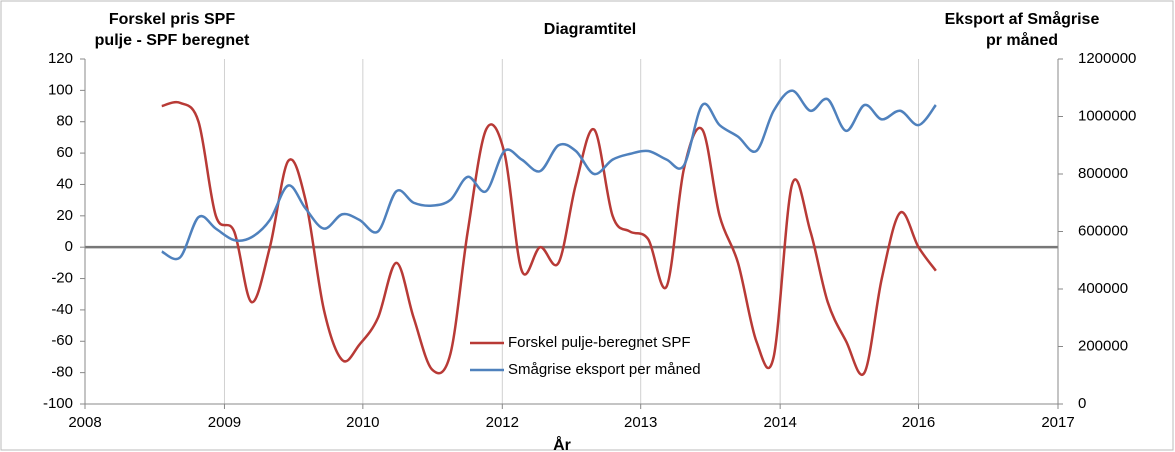 This screenshot has height=452, width=1175. Describe the element at coordinates (502, 422) in the screenshot. I see `x-tick-label: 2012` at that location.